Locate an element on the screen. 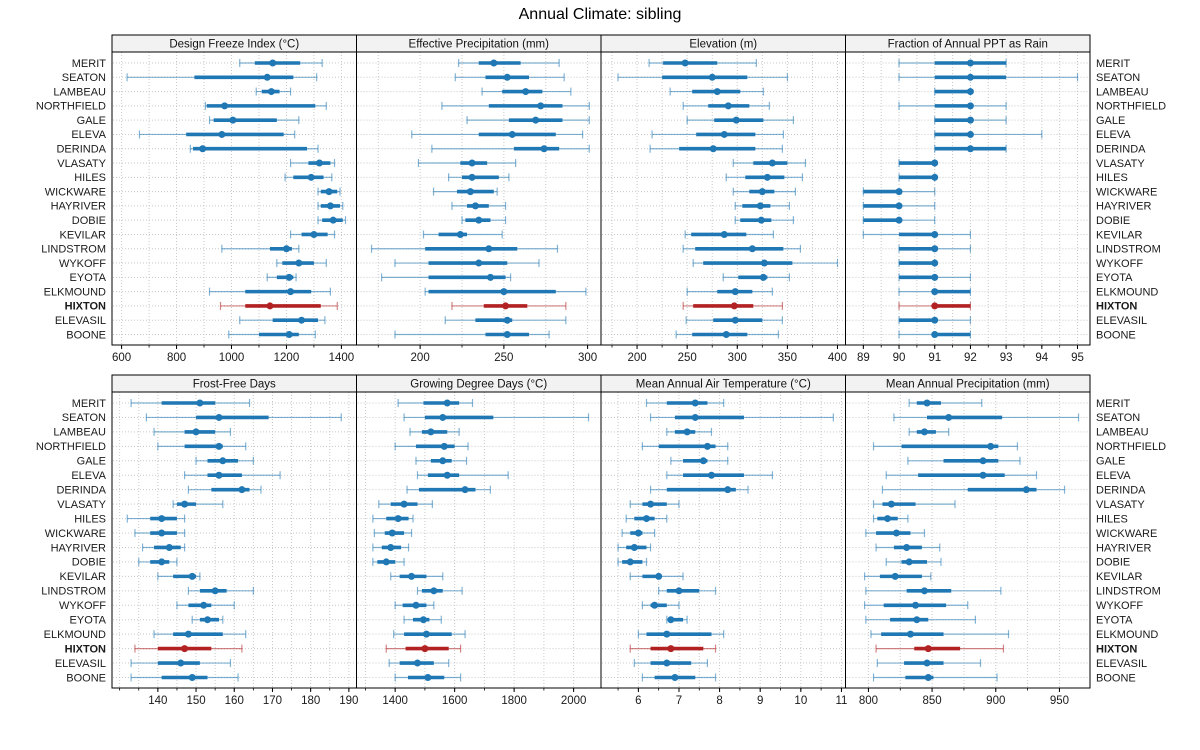  axis-tick-label: 1800 is located at coordinates (514, 701).